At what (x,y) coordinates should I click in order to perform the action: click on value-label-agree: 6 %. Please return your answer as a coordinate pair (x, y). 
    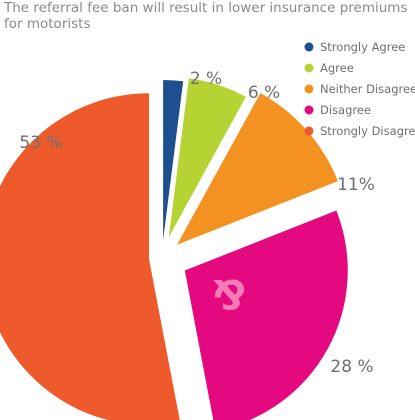
    Looking at the image, I should click on (264, 93).